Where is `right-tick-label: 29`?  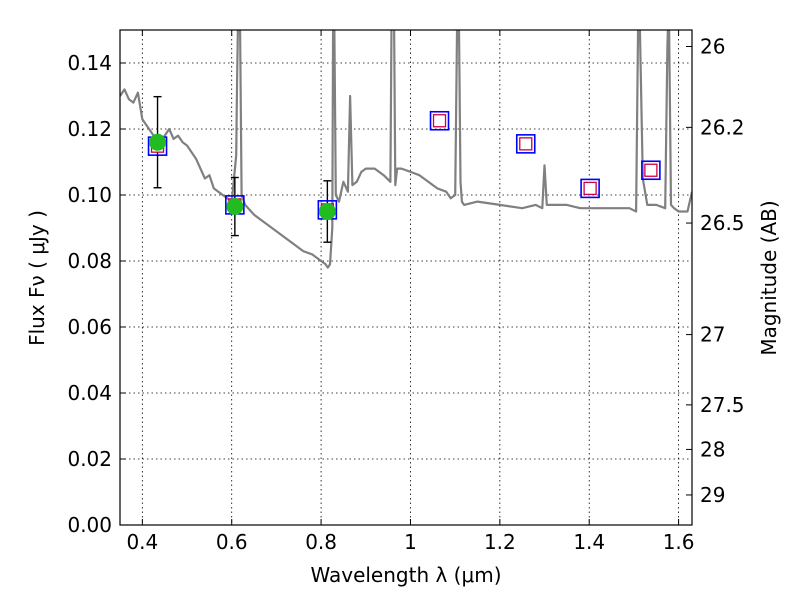 right-tick-label: 29 is located at coordinates (712, 495).